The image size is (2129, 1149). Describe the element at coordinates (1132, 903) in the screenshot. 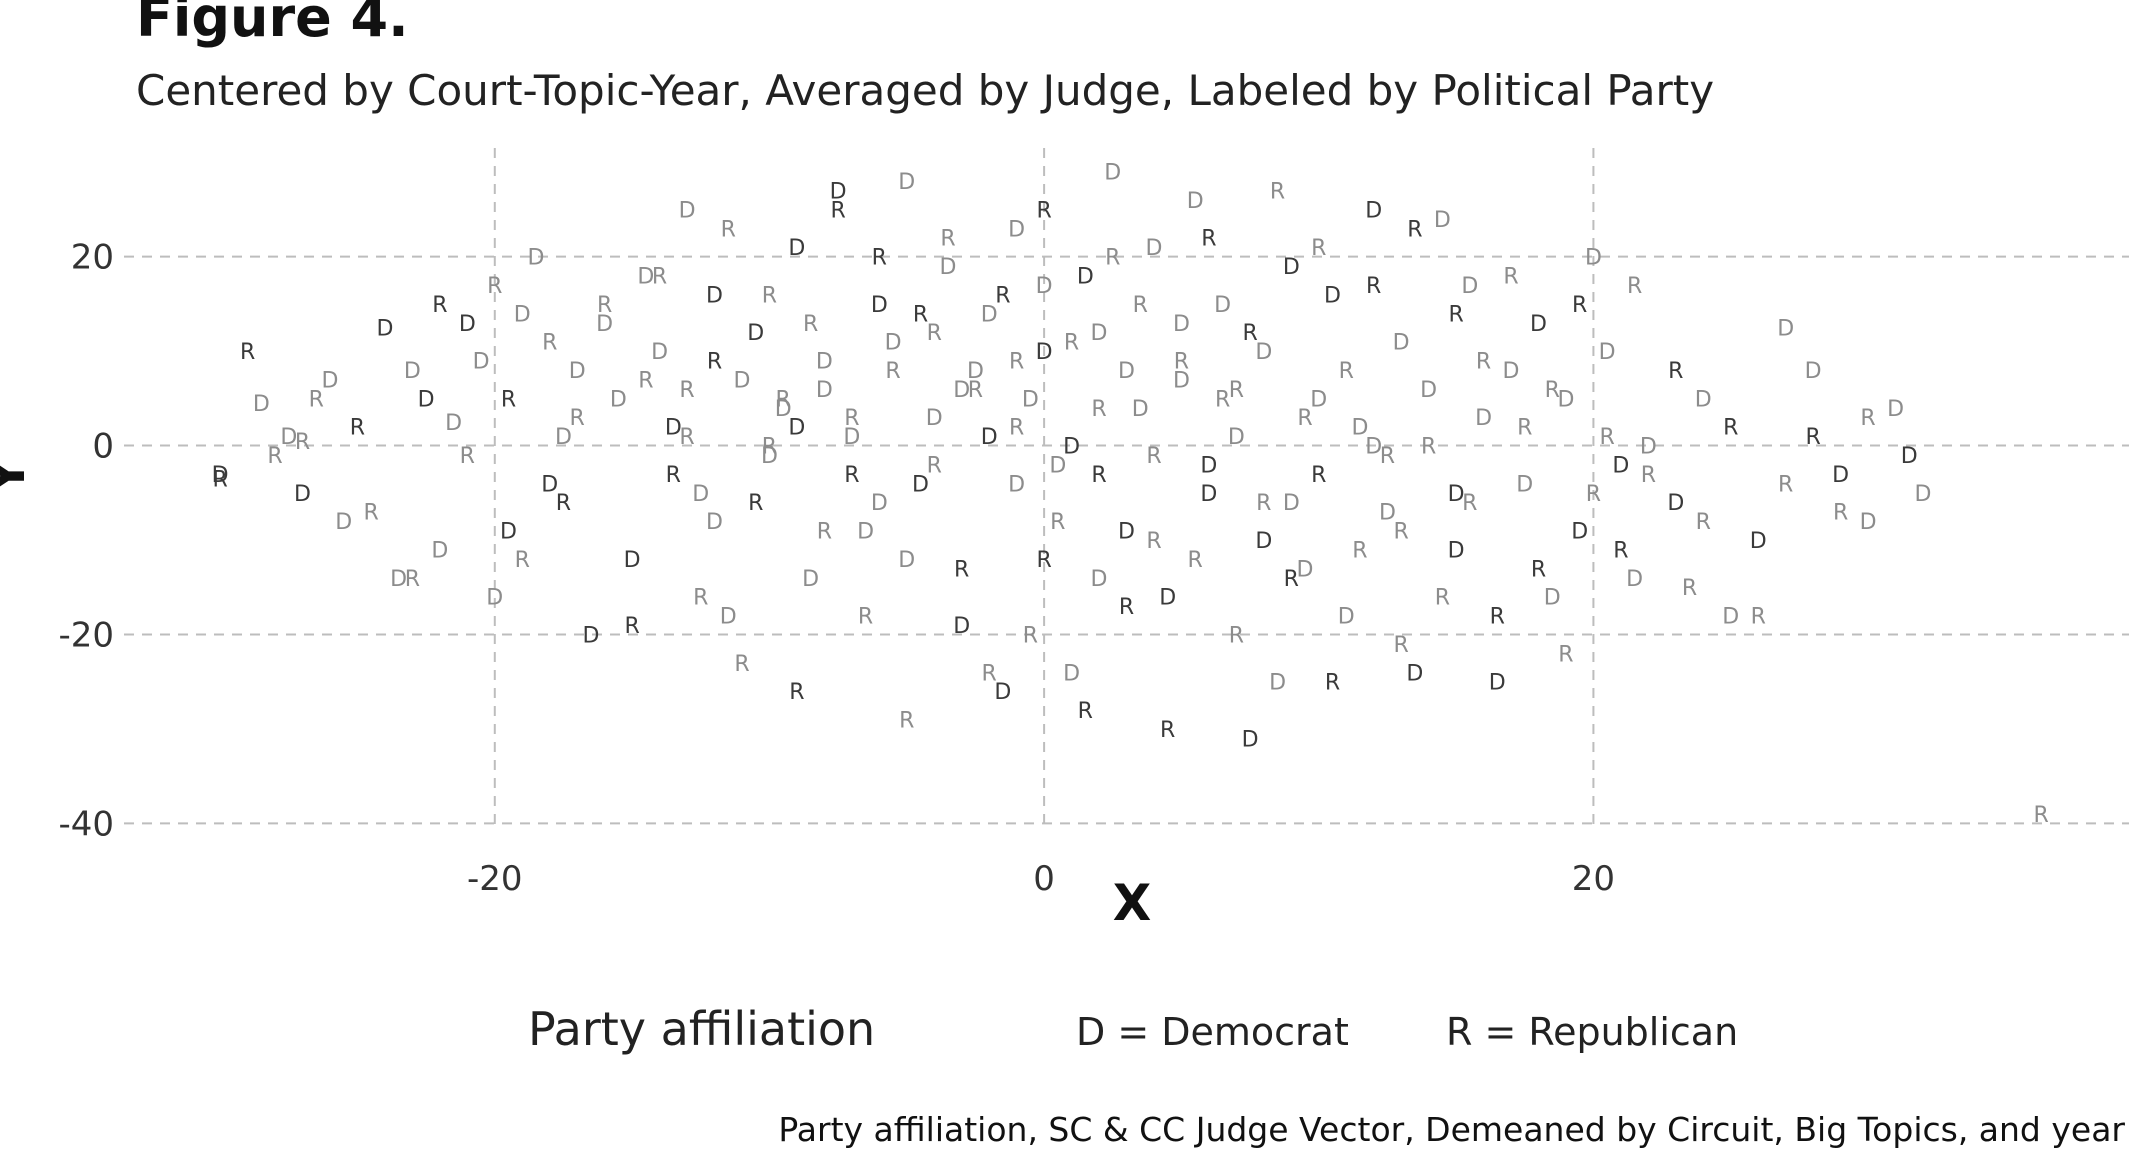

I see `x-axis-title: X` at that location.